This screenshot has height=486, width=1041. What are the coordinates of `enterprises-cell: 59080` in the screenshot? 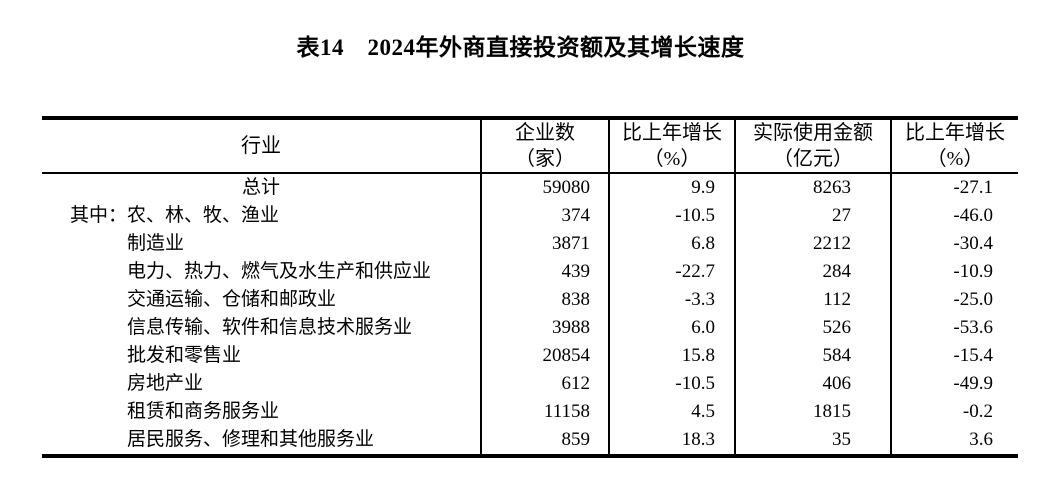 It's located at (545, 187).